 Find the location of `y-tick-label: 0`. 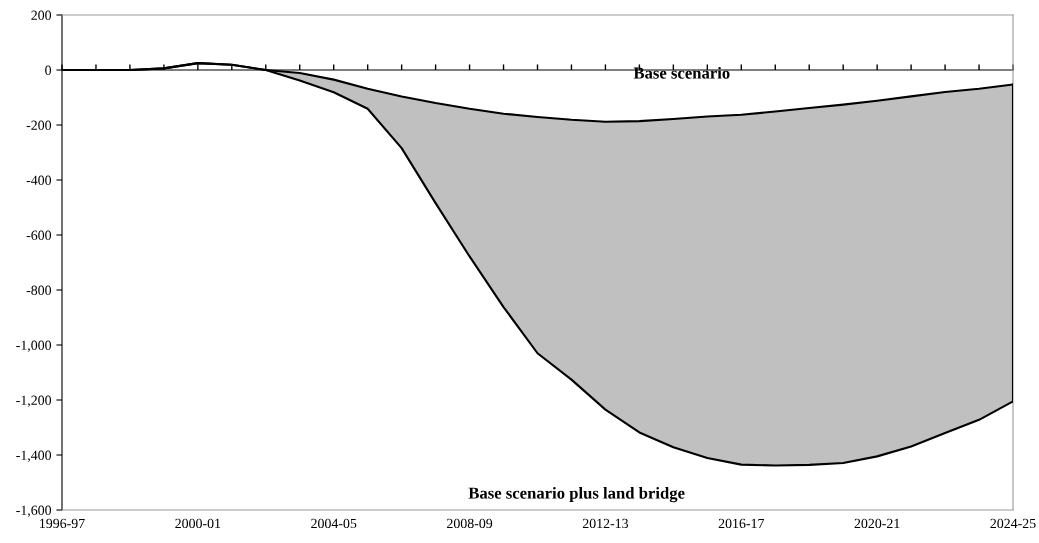

y-tick-label: 0 is located at coordinates (48, 70).